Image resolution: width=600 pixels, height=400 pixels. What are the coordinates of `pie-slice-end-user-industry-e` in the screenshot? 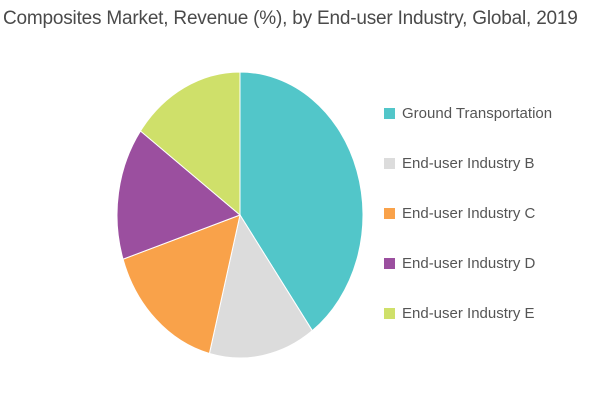 It's located at (190, 144).